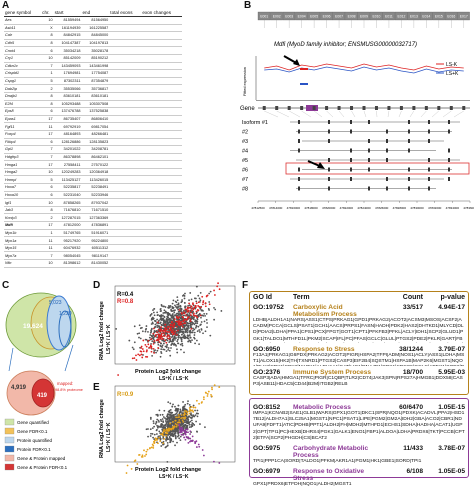 This screenshot has height=488, width=474. Describe the element at coordinates (23, 50) in the screenshot. I see `table-cell: Cnot4` at that location.